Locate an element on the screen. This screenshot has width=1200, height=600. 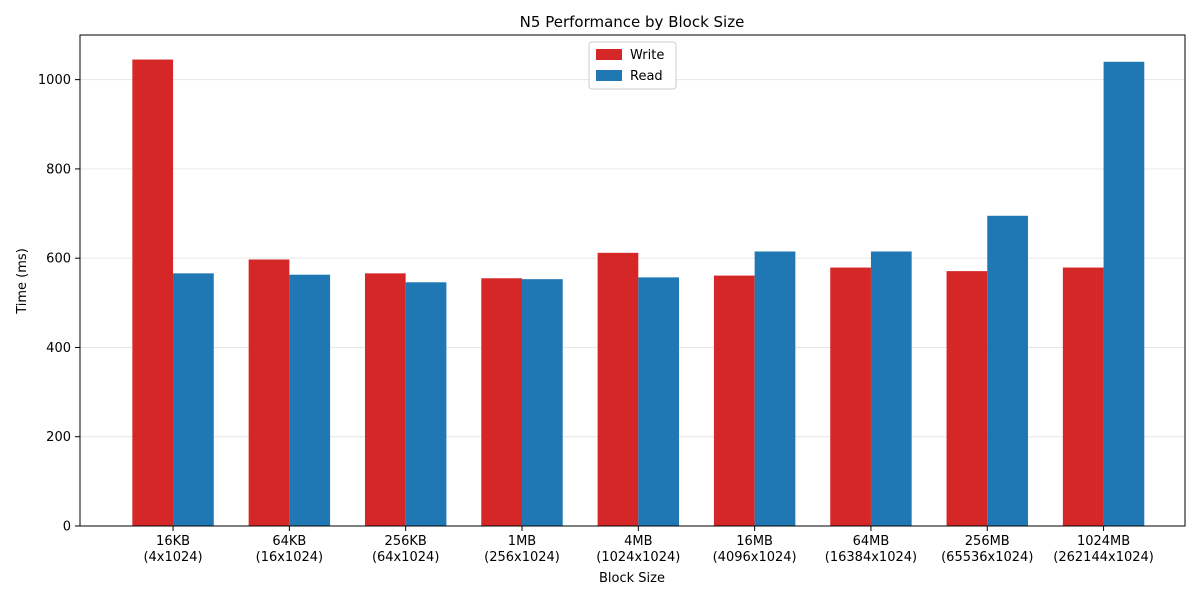
chart-title: N5 Performance by Block Size is located at coordinates (632, 22).